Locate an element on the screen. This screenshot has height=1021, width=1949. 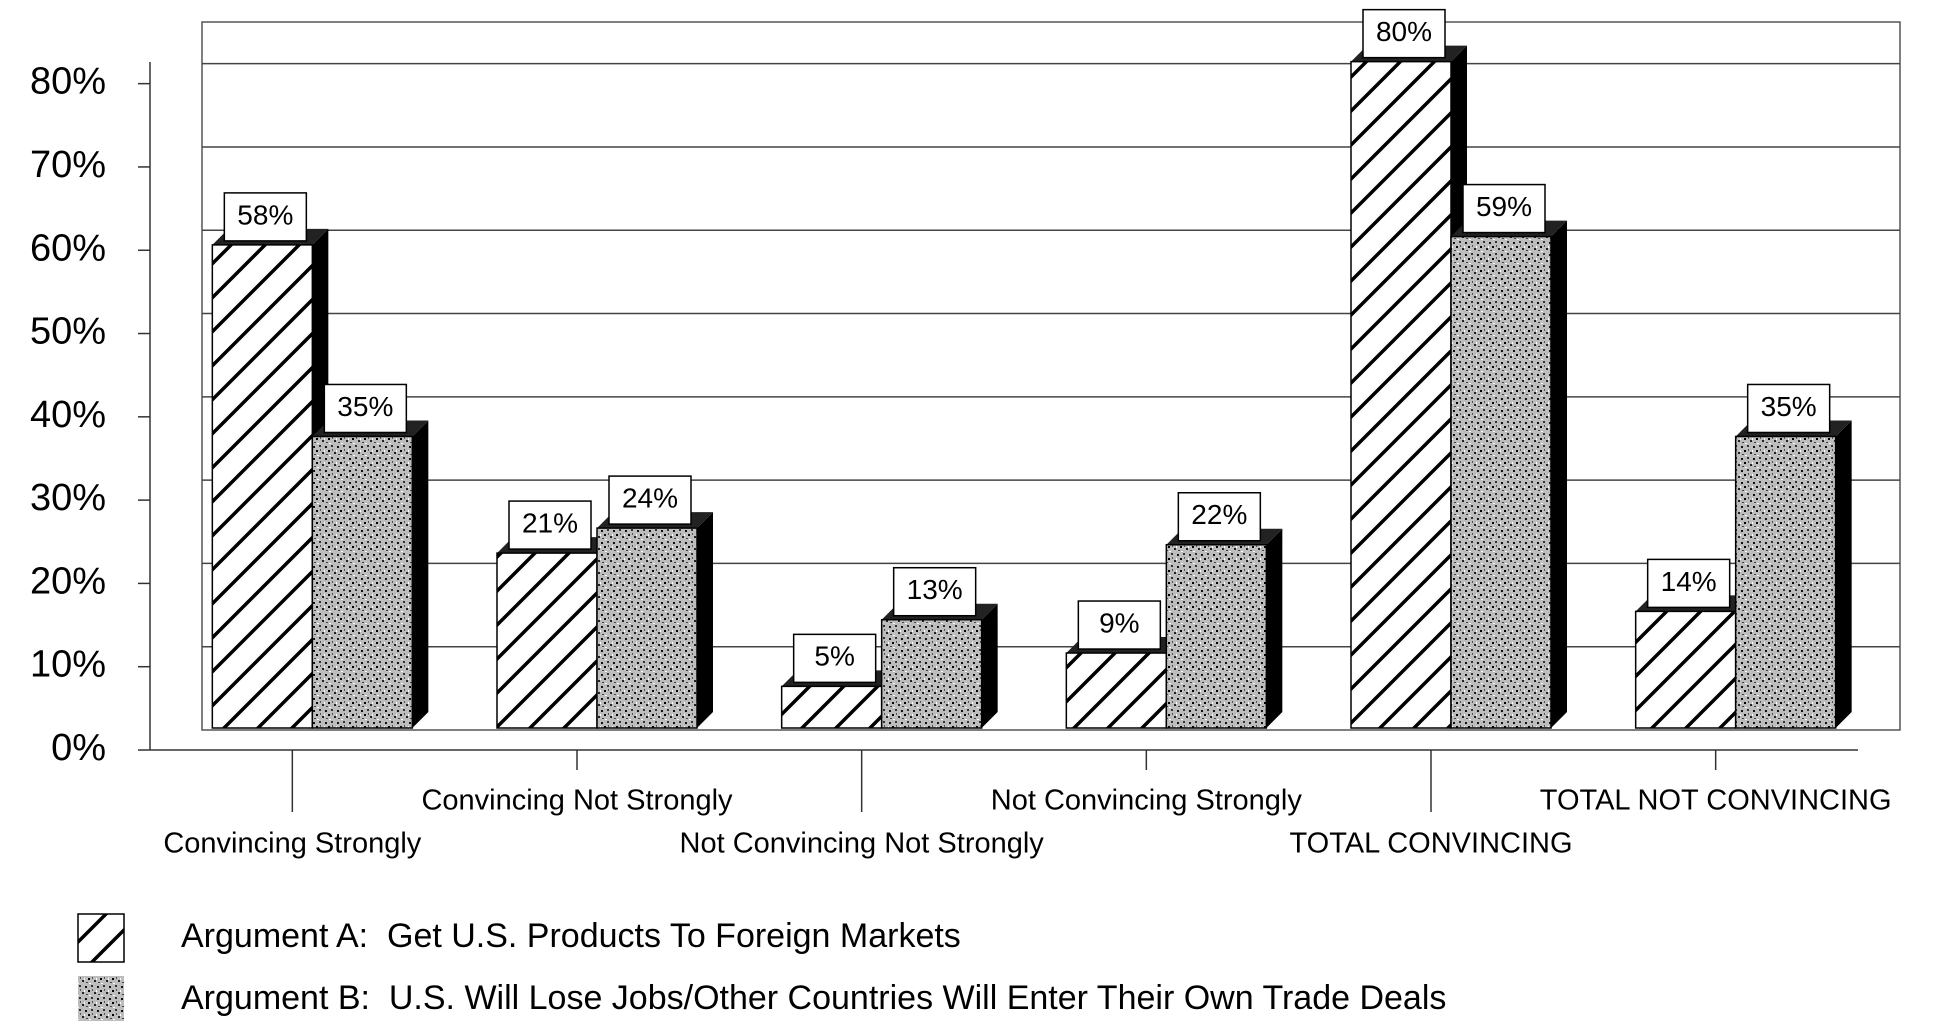
value-label: 24% is located at coordinates (650, 497).